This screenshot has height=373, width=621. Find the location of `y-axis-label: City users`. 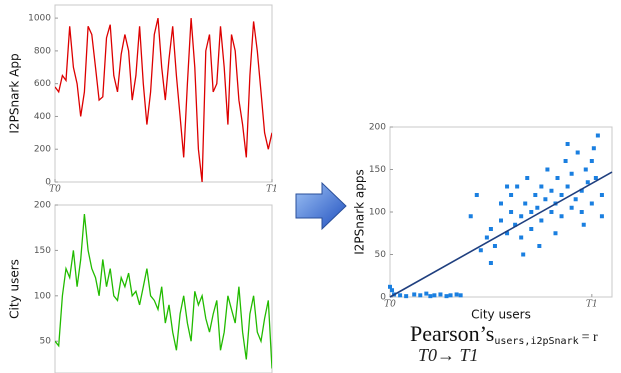

y-axis-label: City users is located at coordinates (15, 289).